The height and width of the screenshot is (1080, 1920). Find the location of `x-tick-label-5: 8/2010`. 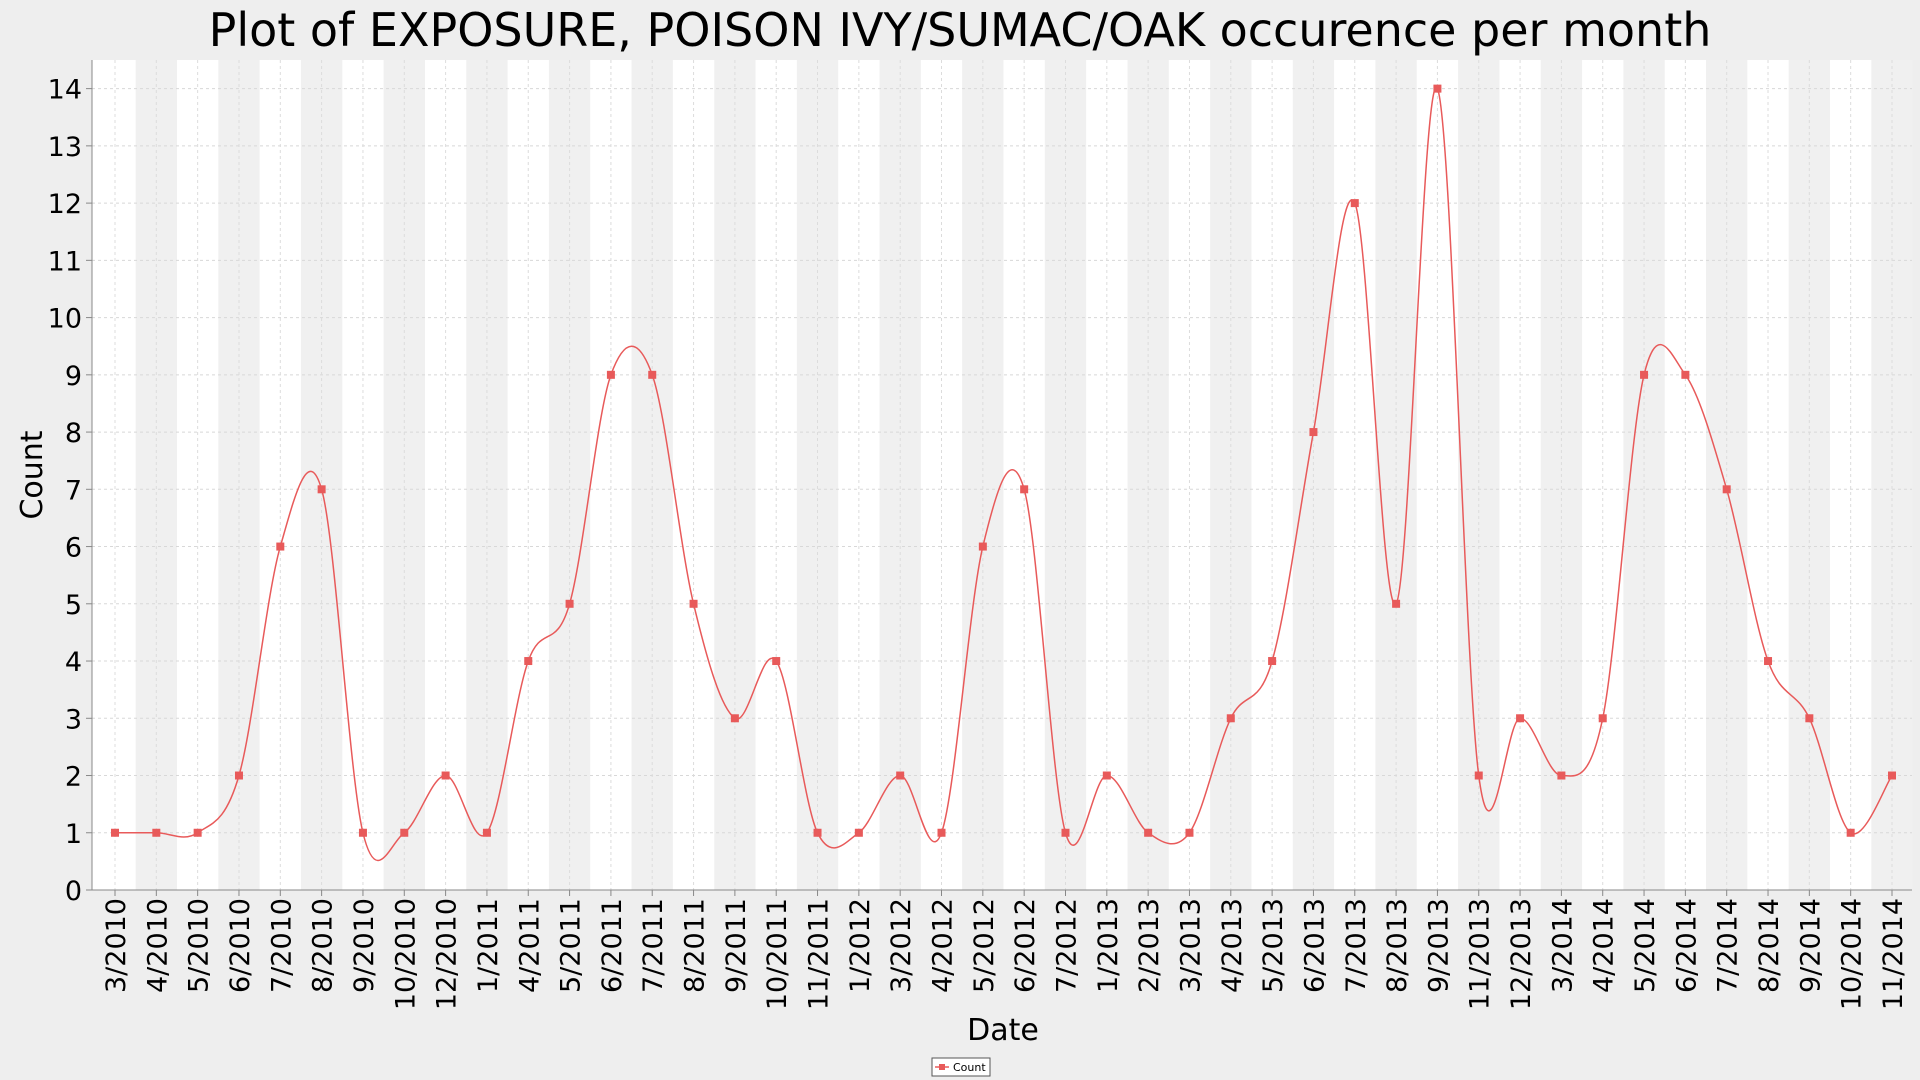

x-tick-label-5: 8/2010 is located at coordinates (323, 945).